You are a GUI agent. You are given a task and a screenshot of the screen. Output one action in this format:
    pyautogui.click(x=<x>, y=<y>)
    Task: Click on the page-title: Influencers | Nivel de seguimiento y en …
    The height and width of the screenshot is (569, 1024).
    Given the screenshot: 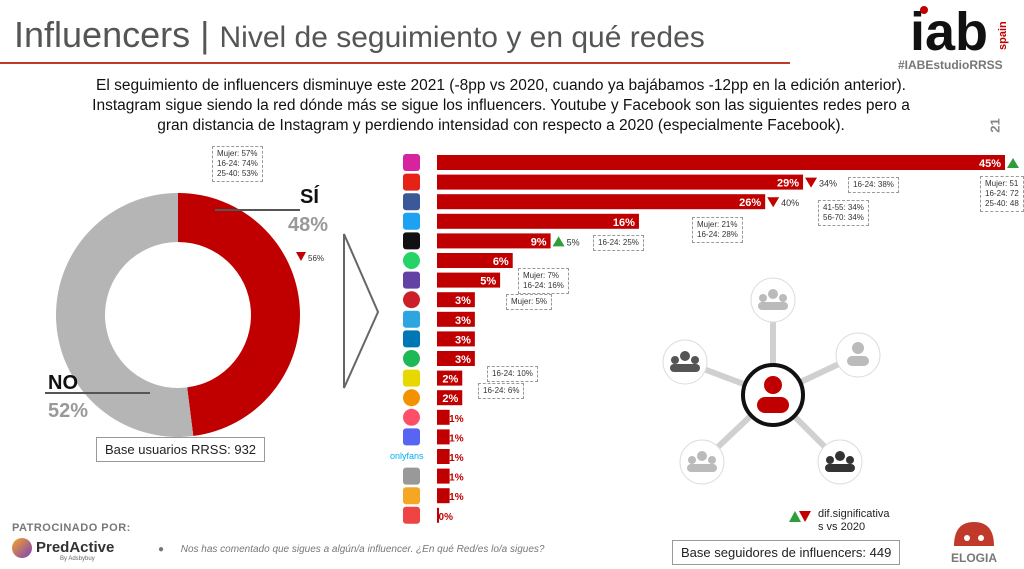 What is the action you would take?
    pyautogui.click(x=359, y=35)
    